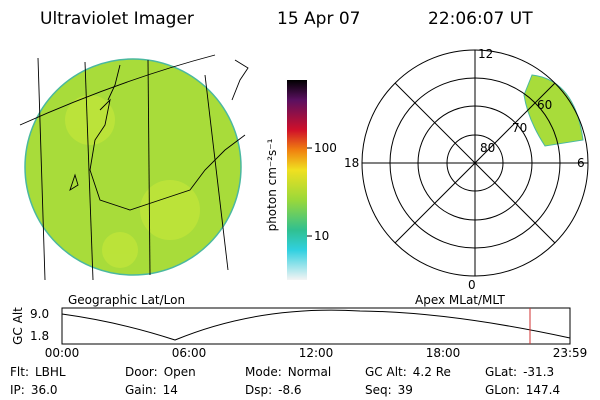 This screenshot has height=400, width=600. Describe the element at coordinates (472, 285) in the screenshot. I see `mlt-label: 0` at that location.